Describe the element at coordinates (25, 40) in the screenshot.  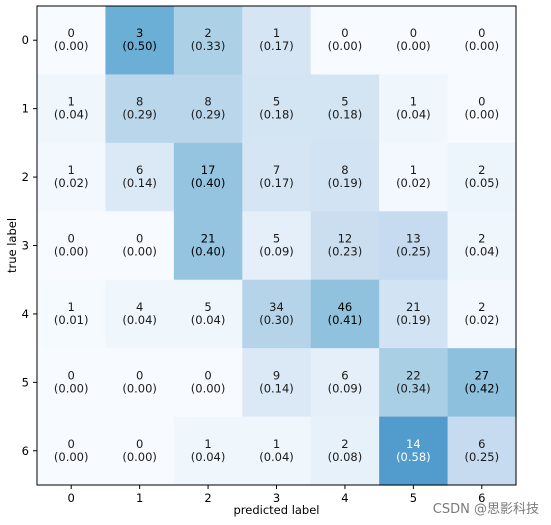
I see `y-tick-label: 0` at that location.